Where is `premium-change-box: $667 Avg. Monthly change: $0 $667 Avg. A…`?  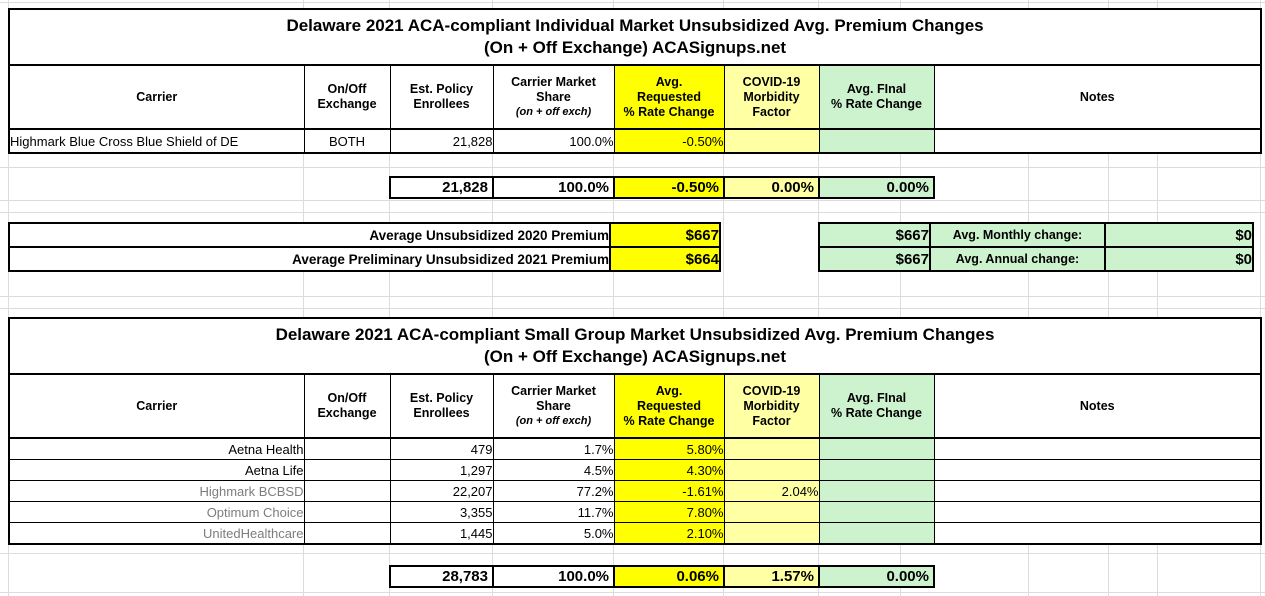 premium-change-box: $667 Avg. Monthly change: $0 $667 Avg. A… is located at coordinates (1036, 247).